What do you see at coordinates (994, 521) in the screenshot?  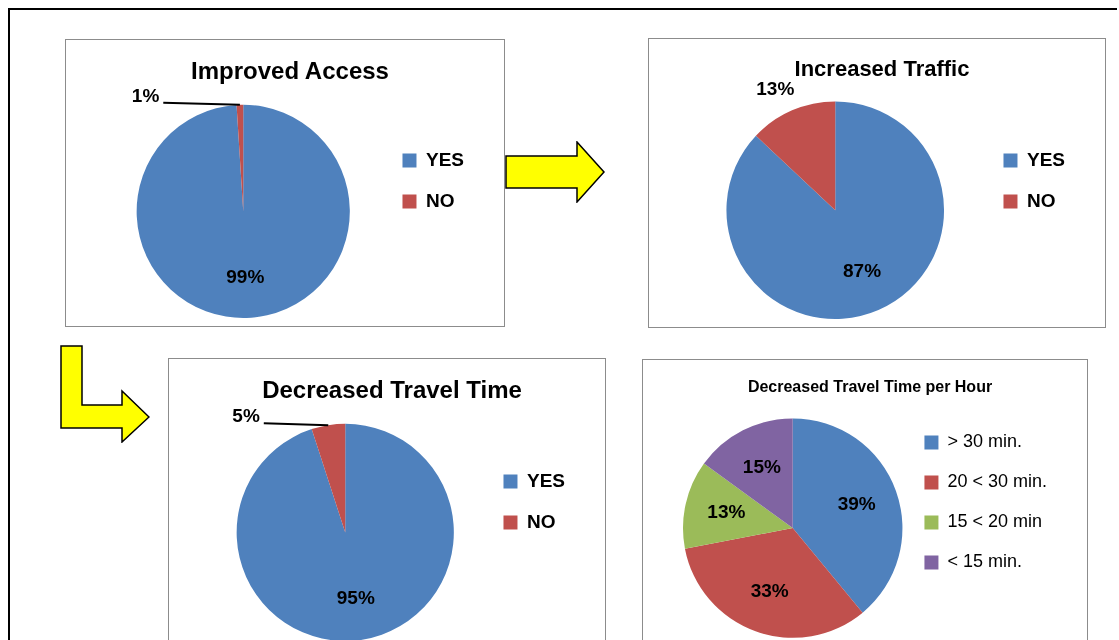 I see `legend-label: 15 < 20 min` at bounding box center [994, 521].